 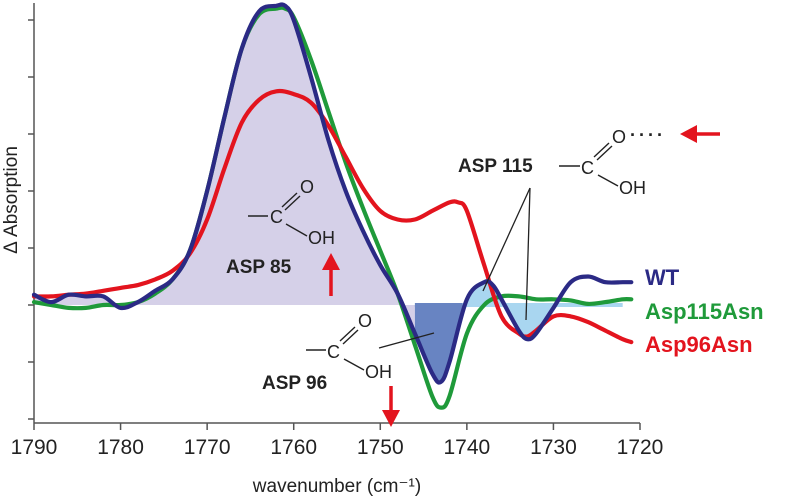 I want to click on asp96-carbon: C, so click(x=333, y=352).